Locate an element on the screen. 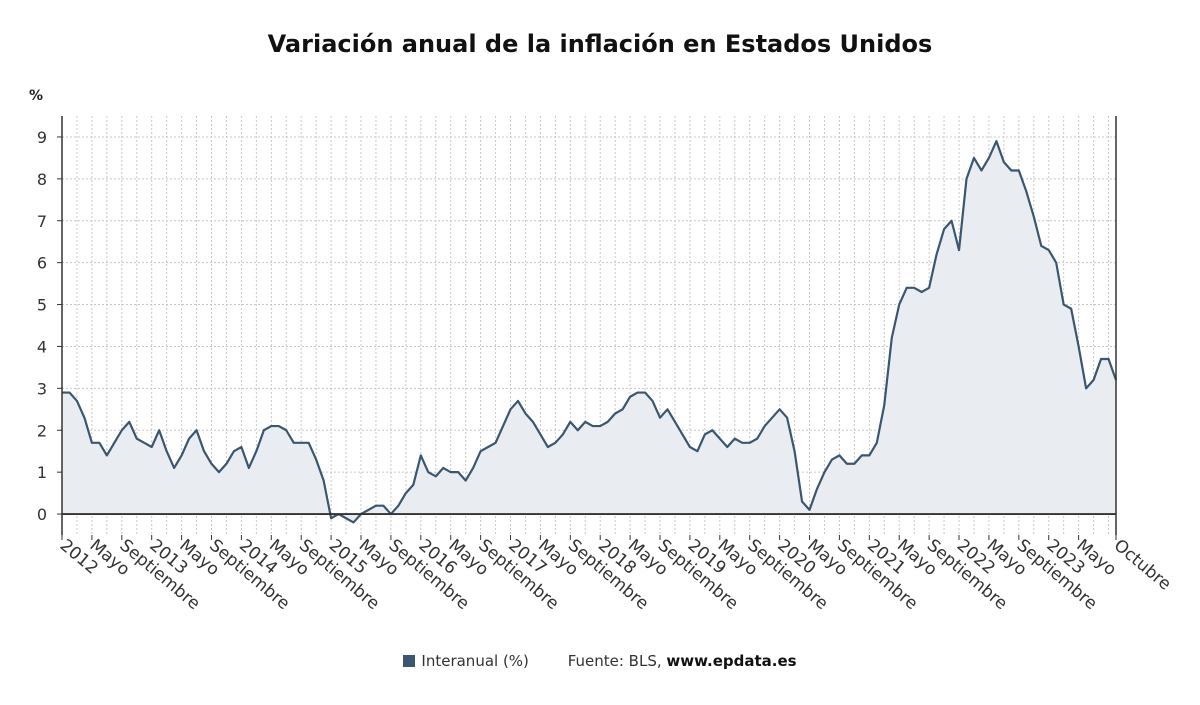  y-unit-label: % is located at coordinates (36, 96).